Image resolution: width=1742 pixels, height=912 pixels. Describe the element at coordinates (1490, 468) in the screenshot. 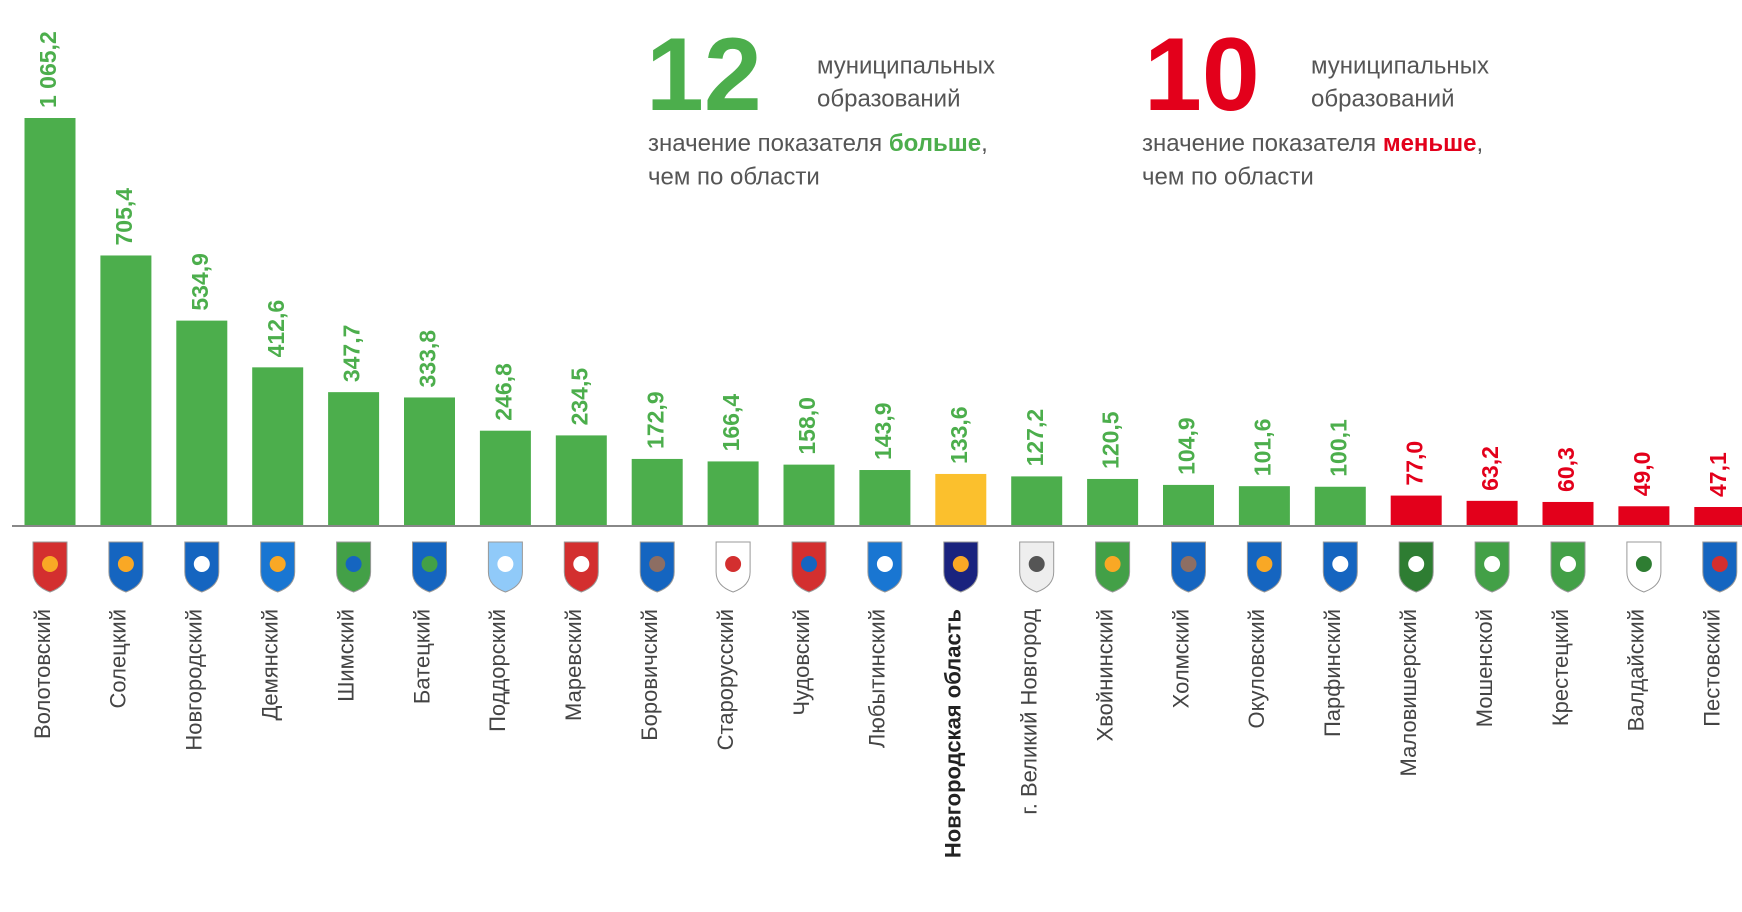

I see `value-label: 63,2` at that location.